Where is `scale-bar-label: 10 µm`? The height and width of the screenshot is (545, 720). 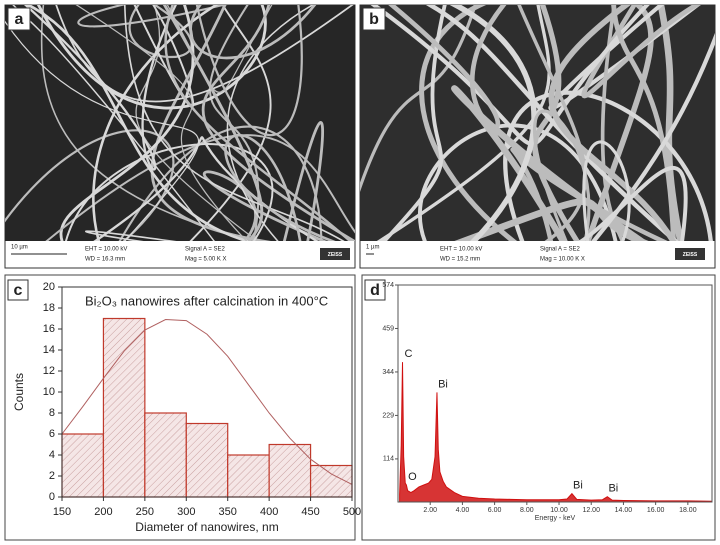 scale-bar-label: 10 µm is located at coordinates (19, 248).